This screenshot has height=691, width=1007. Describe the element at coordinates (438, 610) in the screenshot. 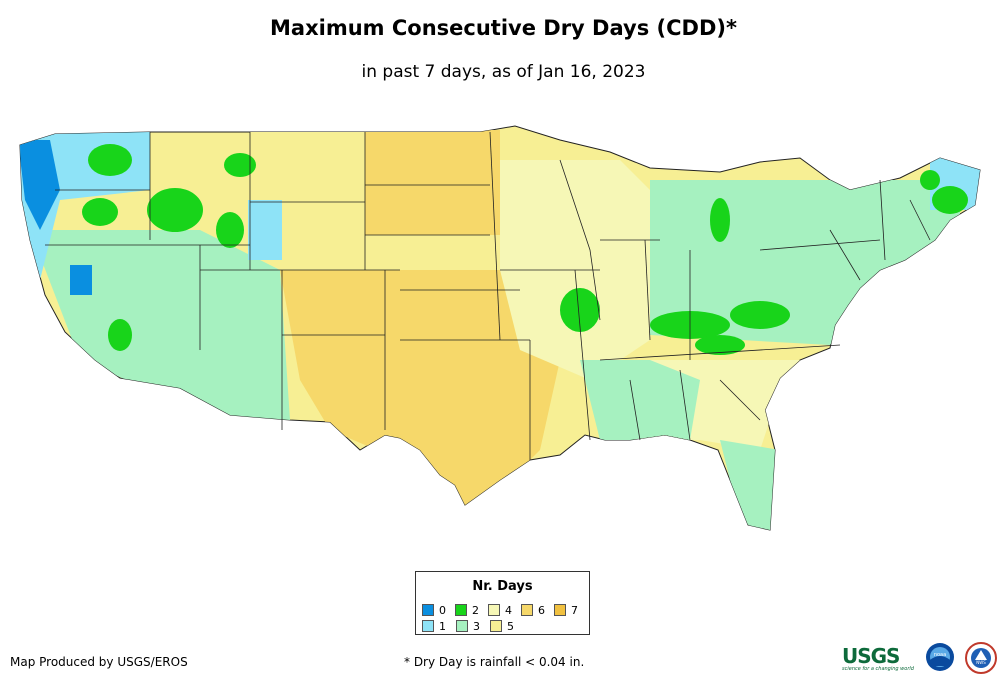

I see `legend-item-0: 0` at that location.